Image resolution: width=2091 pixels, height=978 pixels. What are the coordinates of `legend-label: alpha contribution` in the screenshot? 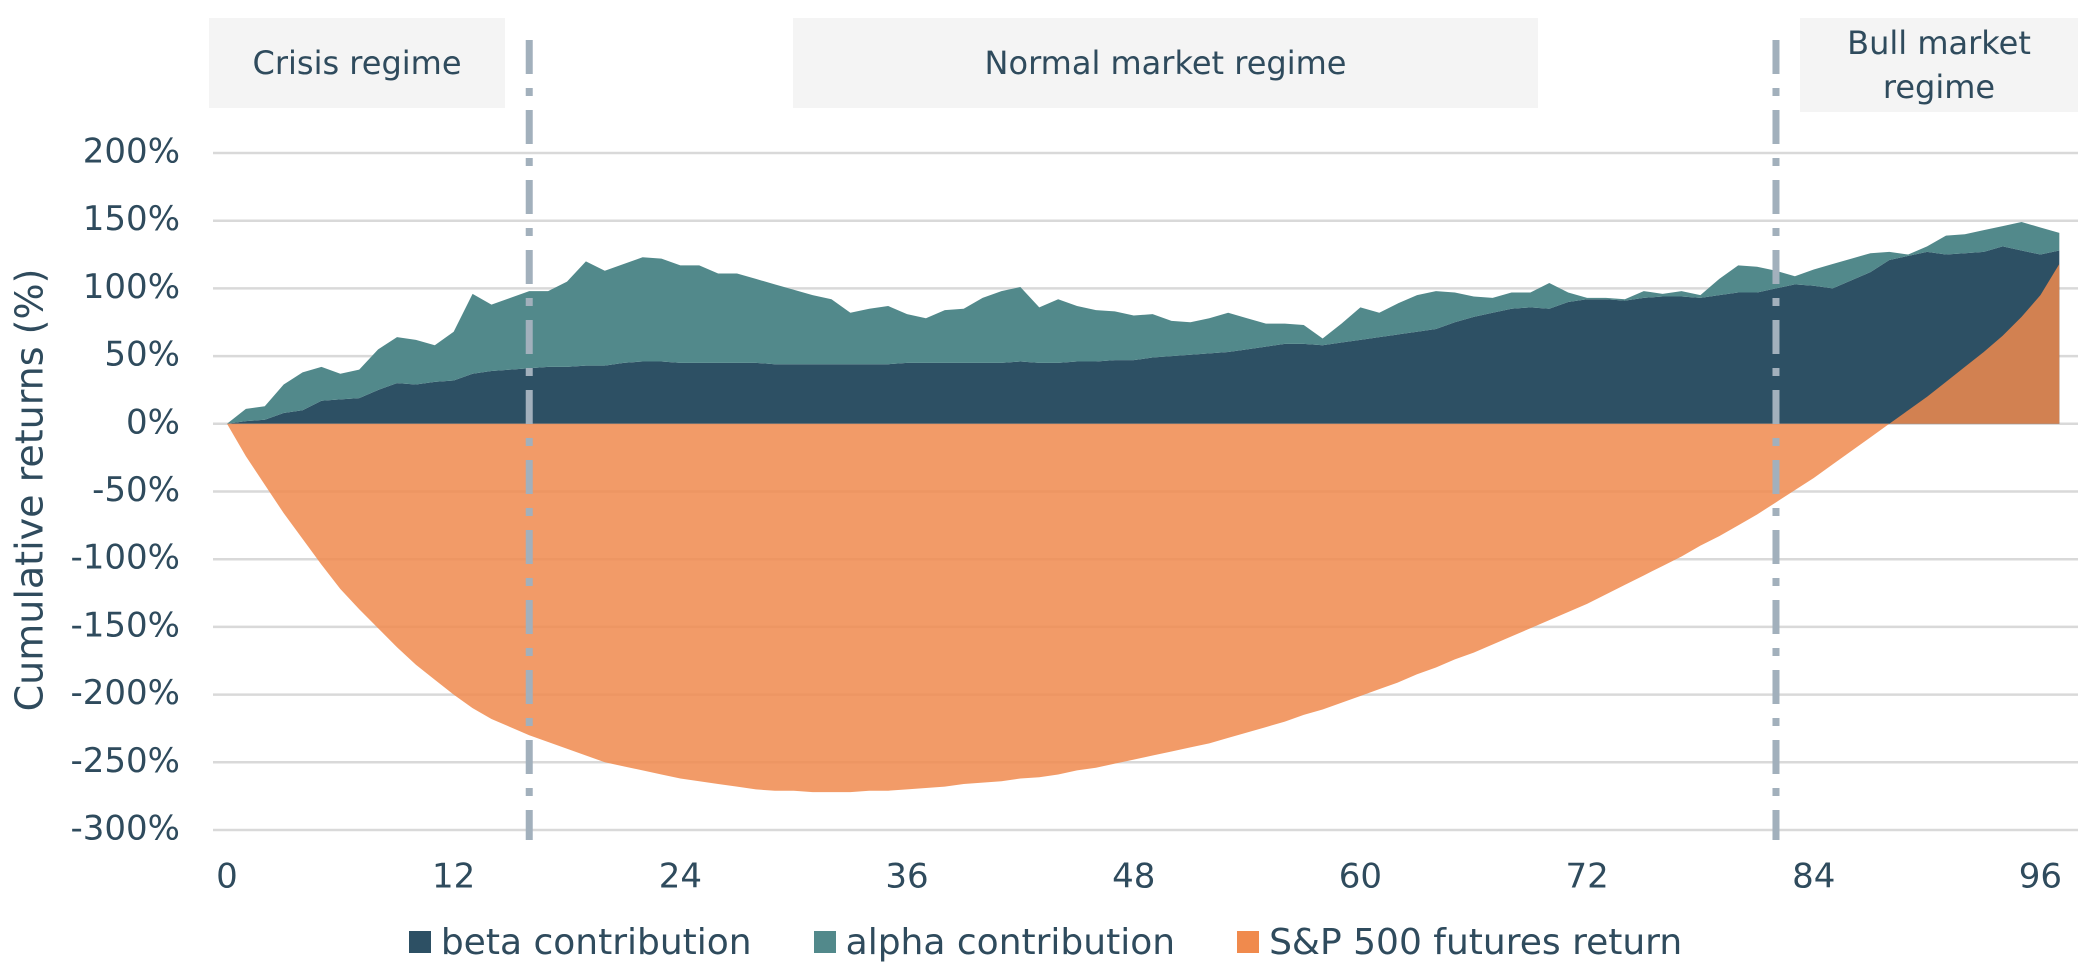 It's located at (1010, 942).